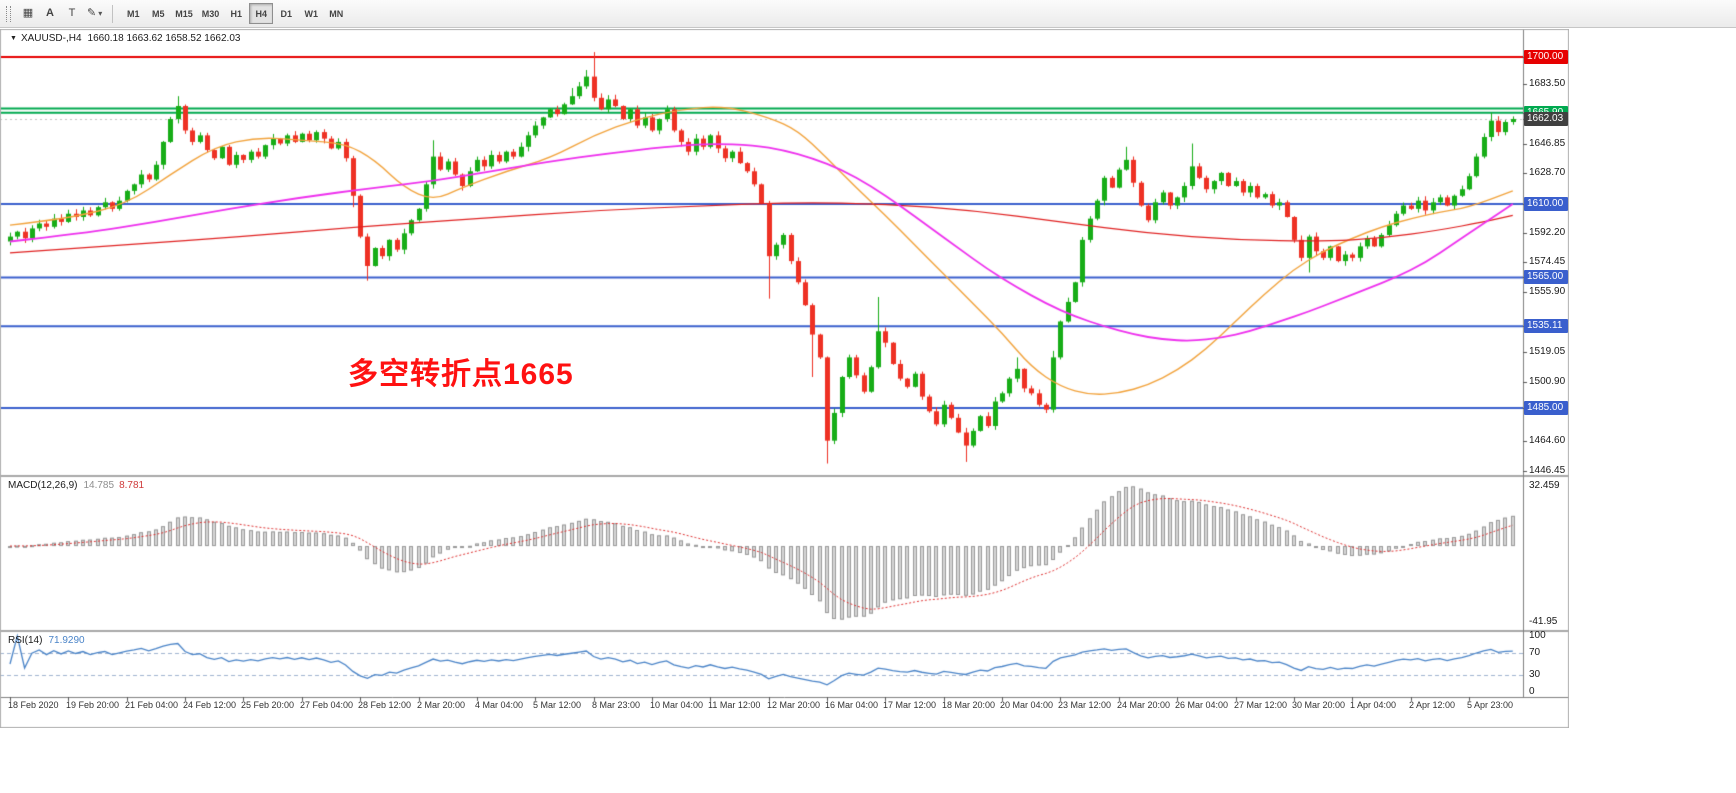  What do you see at coordinates (211, 13) in the screenshot?
I see `timeframe-button-m30: M30` at bounding box center [211, 13].